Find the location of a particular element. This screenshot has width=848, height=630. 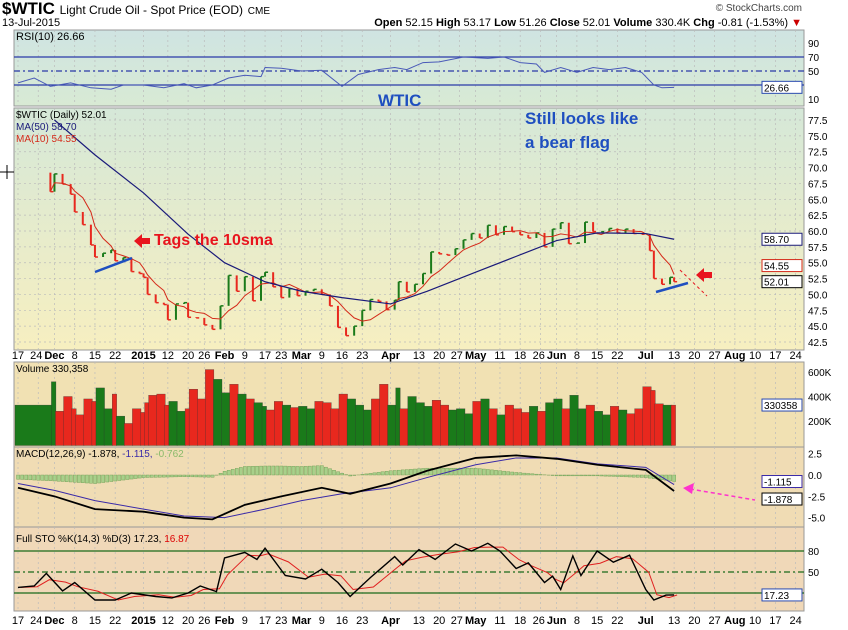

red-arrow-left-icon is located at coordinates (142, 241).